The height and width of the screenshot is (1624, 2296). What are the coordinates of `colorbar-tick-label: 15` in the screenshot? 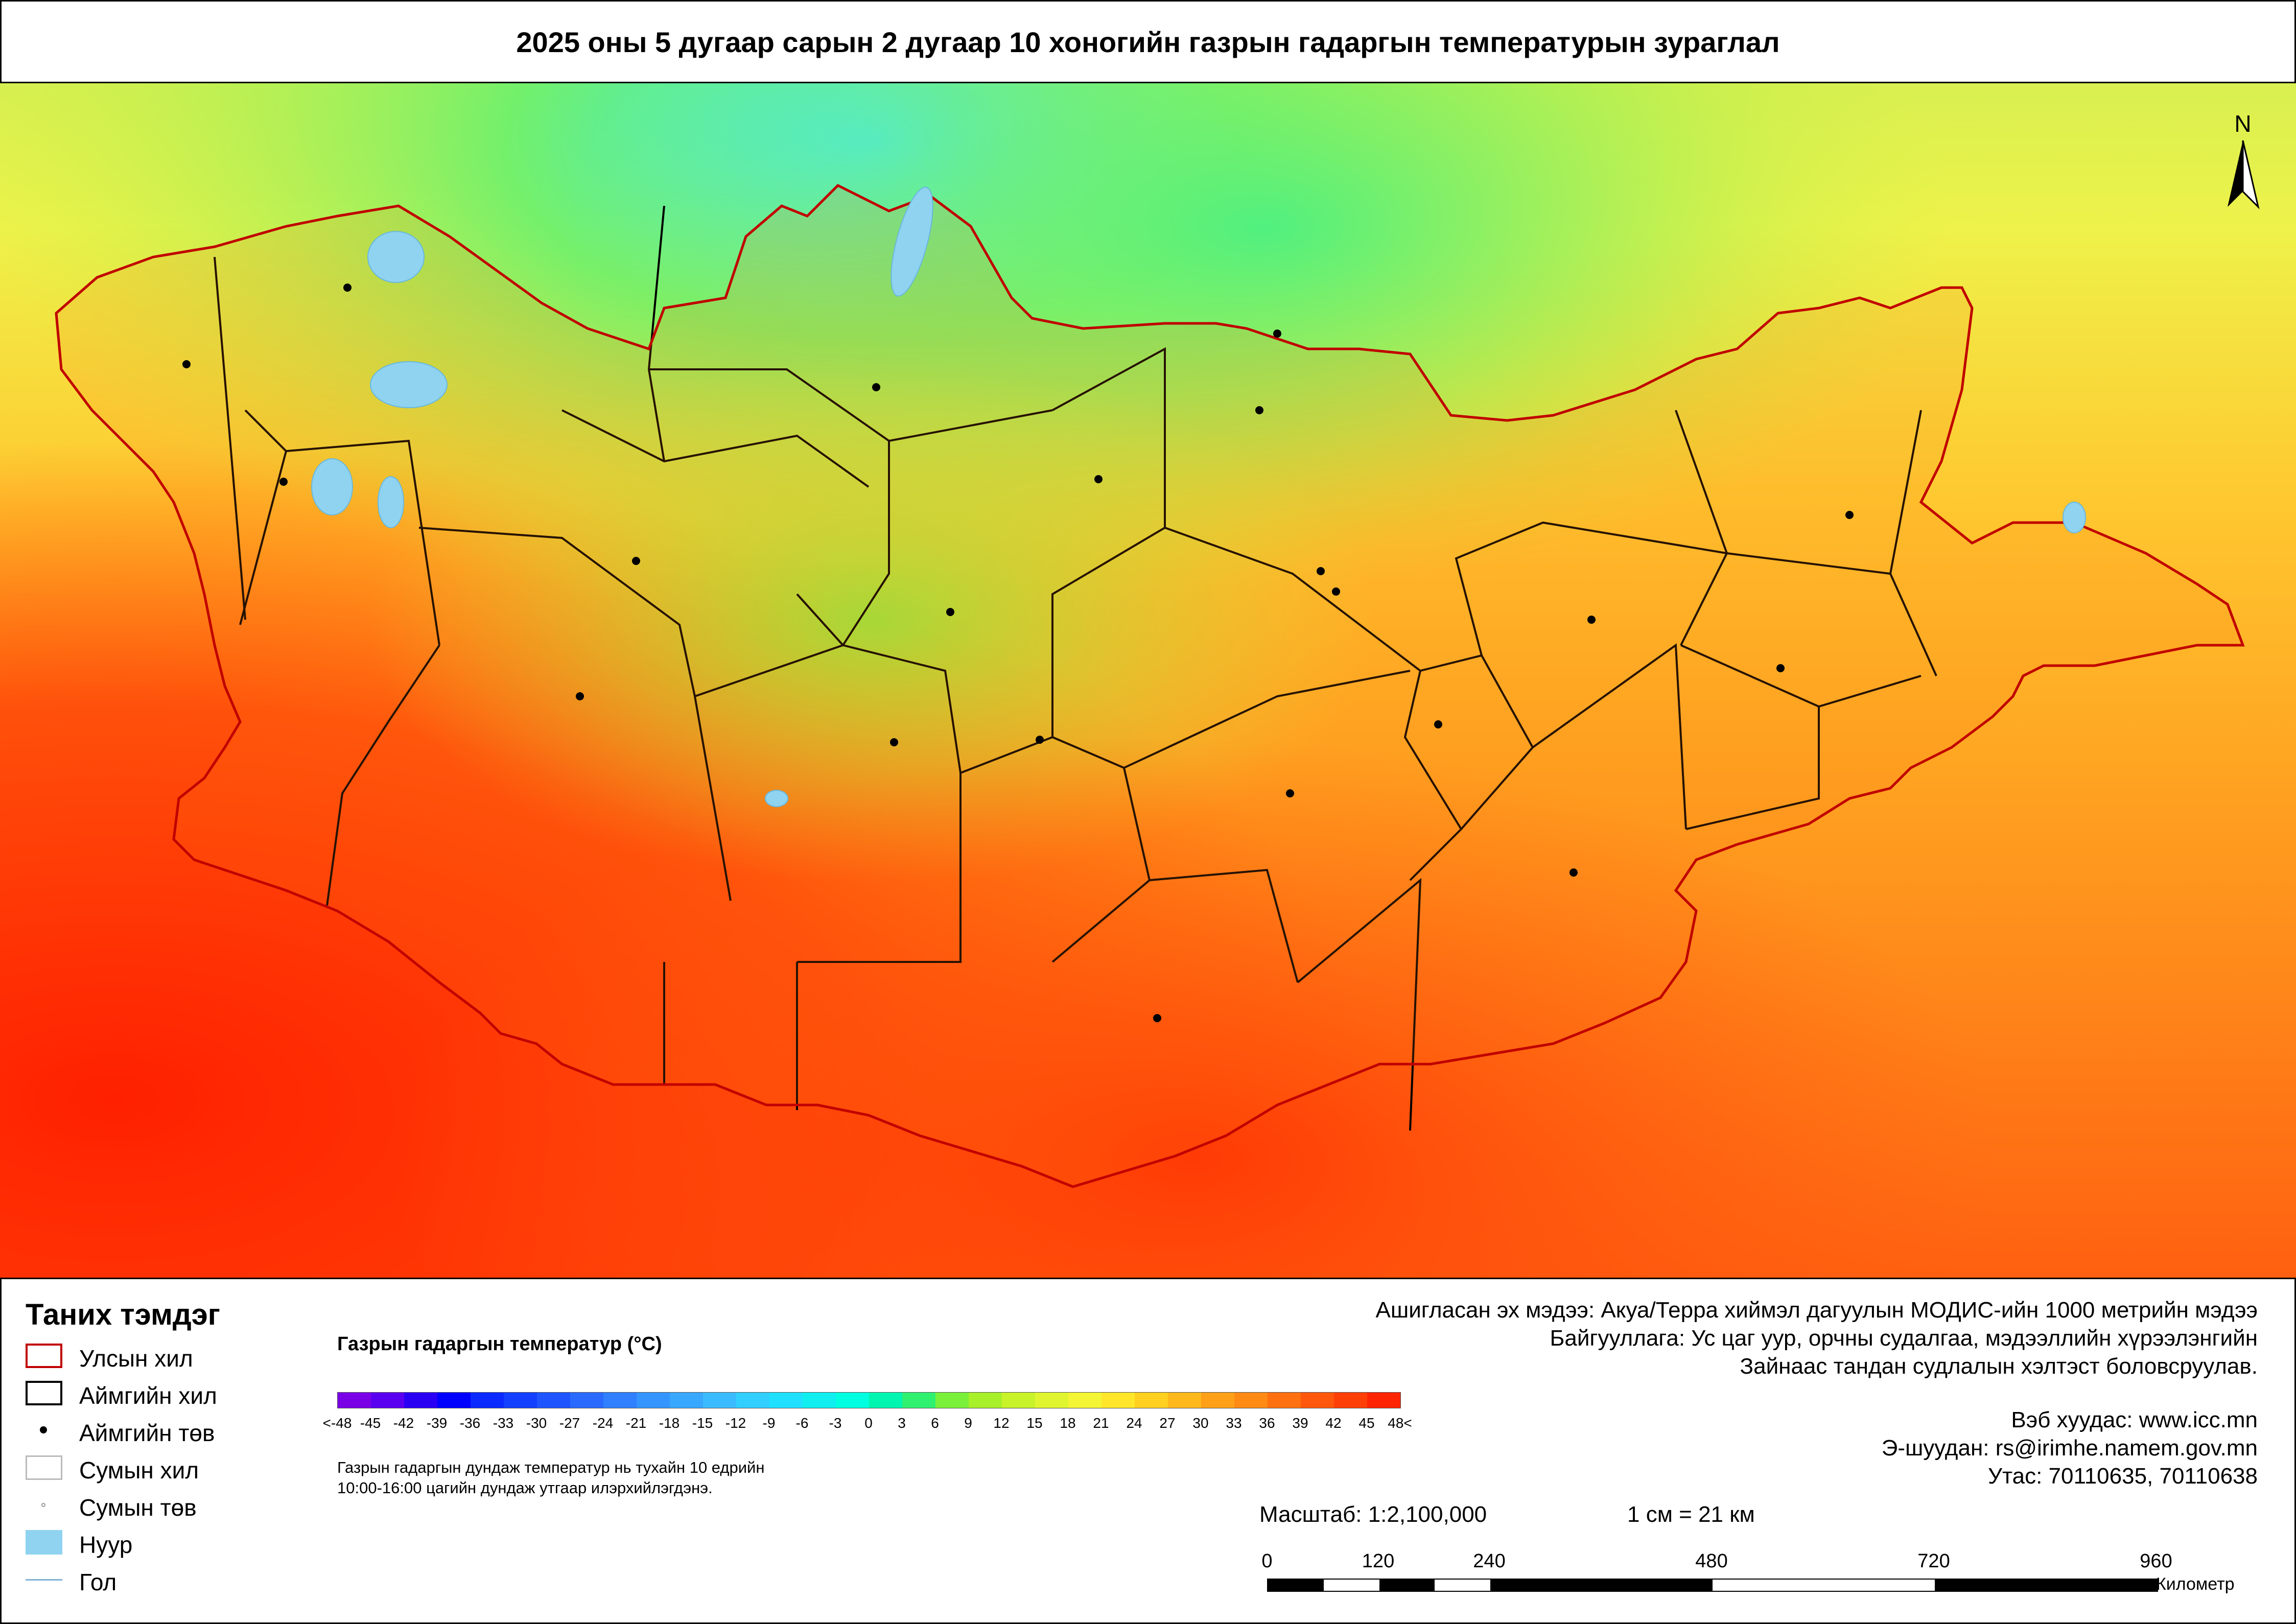 It's located at (1034, 1423).